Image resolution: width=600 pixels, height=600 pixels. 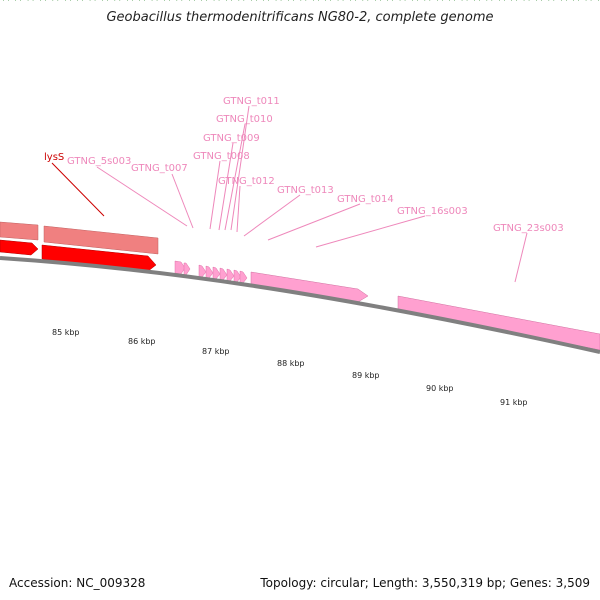 What do you see at coordinates (251, 101) in the screenshot?
I see `feature-label-gtng-t011: GTNG_t011` at bounding box center [251, 101].